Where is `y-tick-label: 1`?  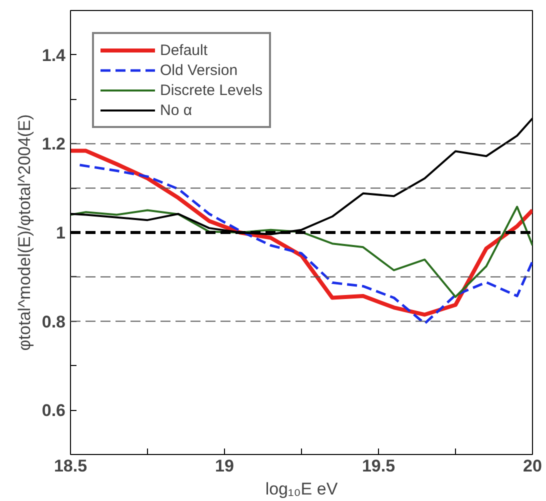 y-tick-label: 1 is located at coordinates (61, 233).